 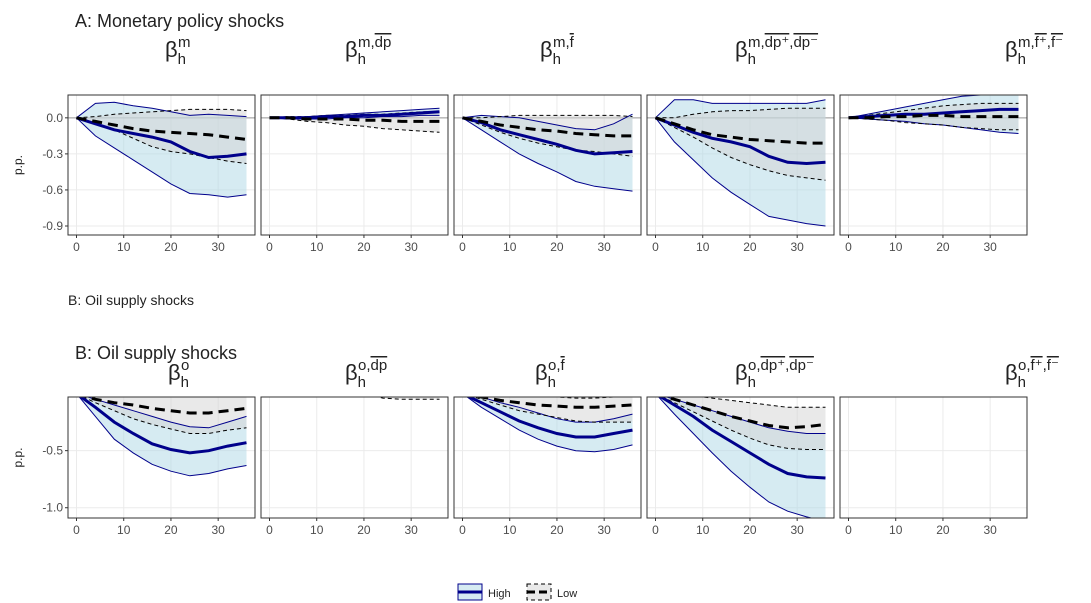 What do you see at coordinates (184, 42) in the screenshot?
I see `title-sup: m` at bounding box center [184, 42].